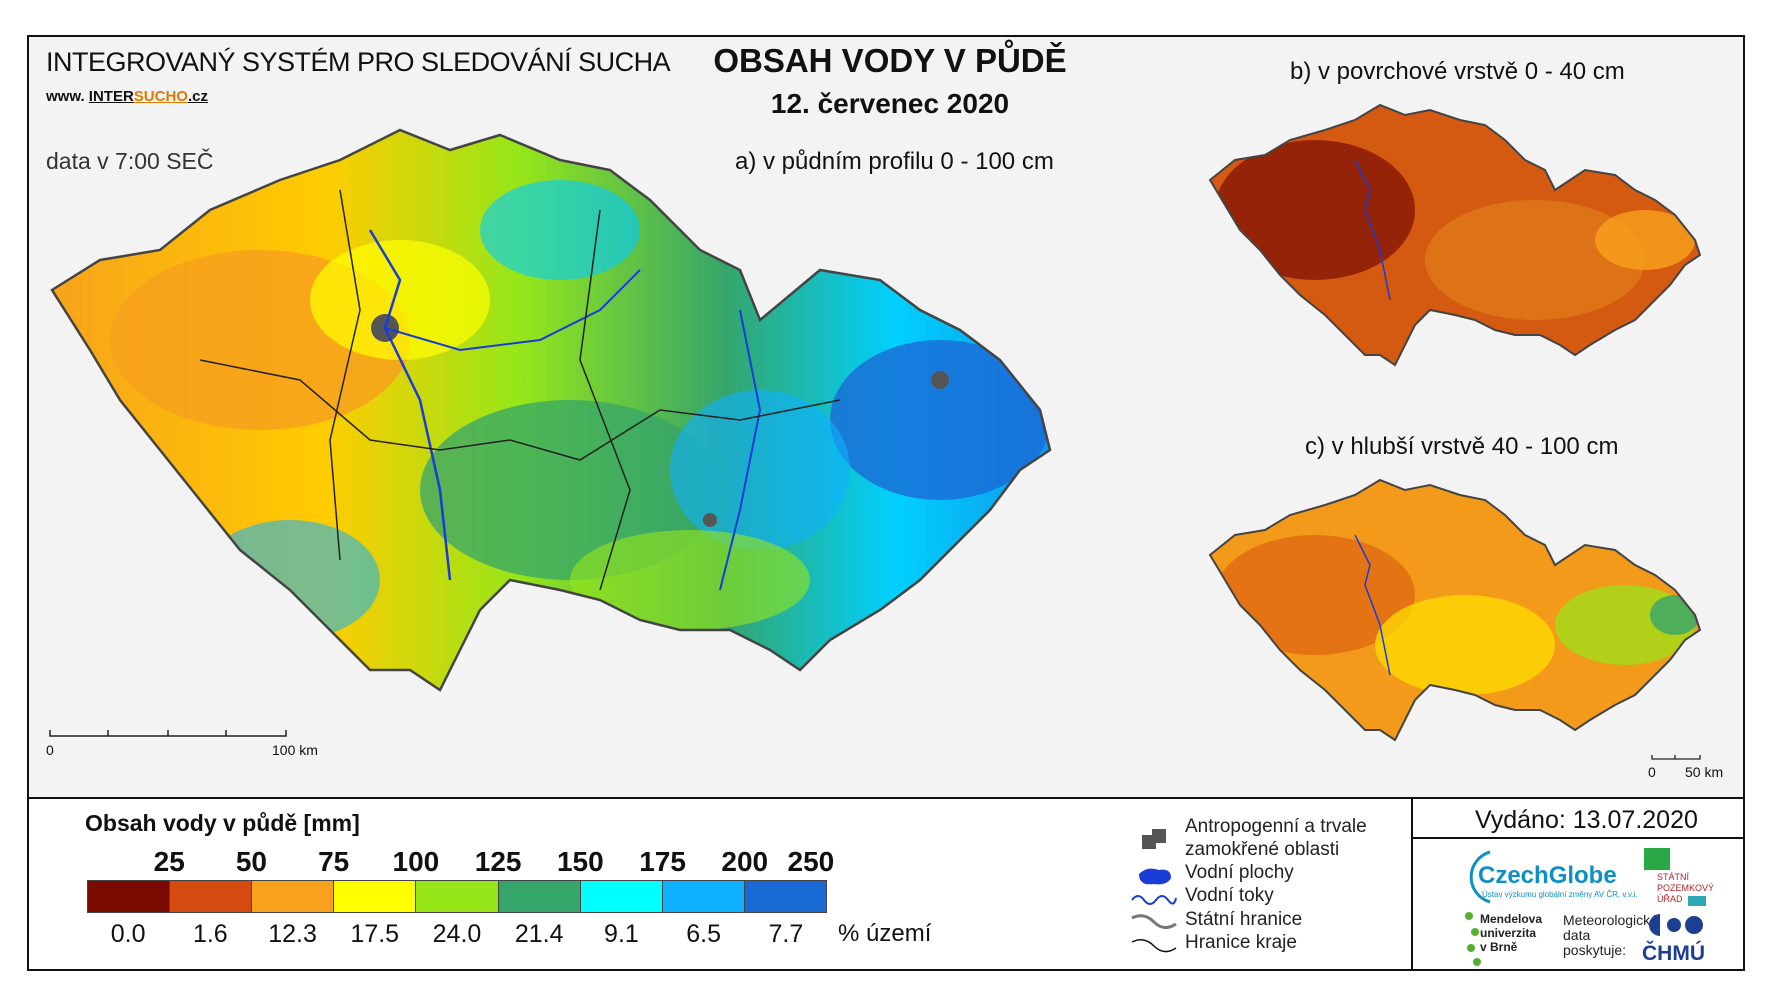 This screenshot has height=1003, width=1772. I want to click on spu-line-3: ÚŘAD, so click(1670, 899).